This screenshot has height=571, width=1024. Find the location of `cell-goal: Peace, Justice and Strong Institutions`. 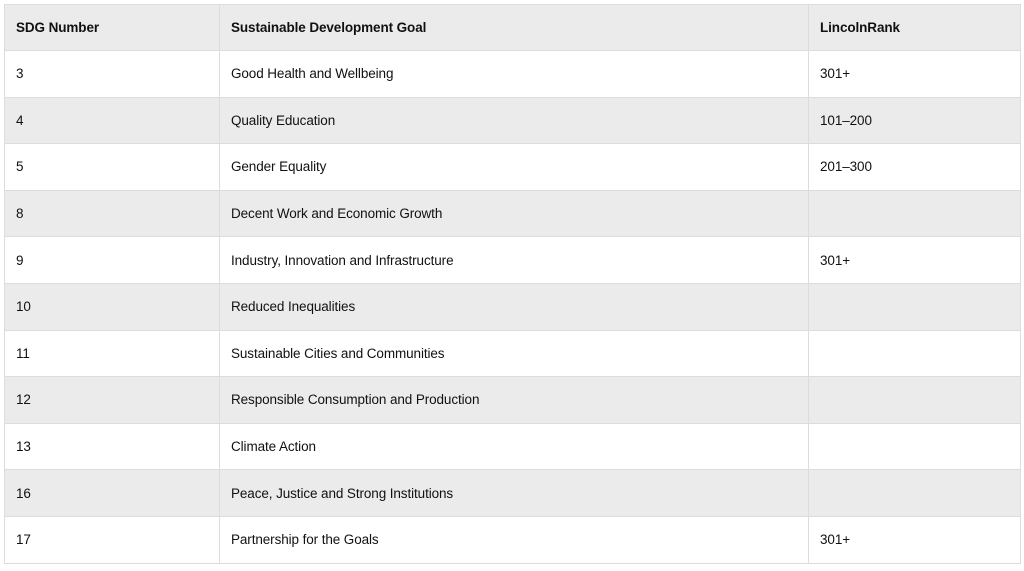

cell-goal: Peace, Justice and Strong Institutions is located at coordinates (514, 493).